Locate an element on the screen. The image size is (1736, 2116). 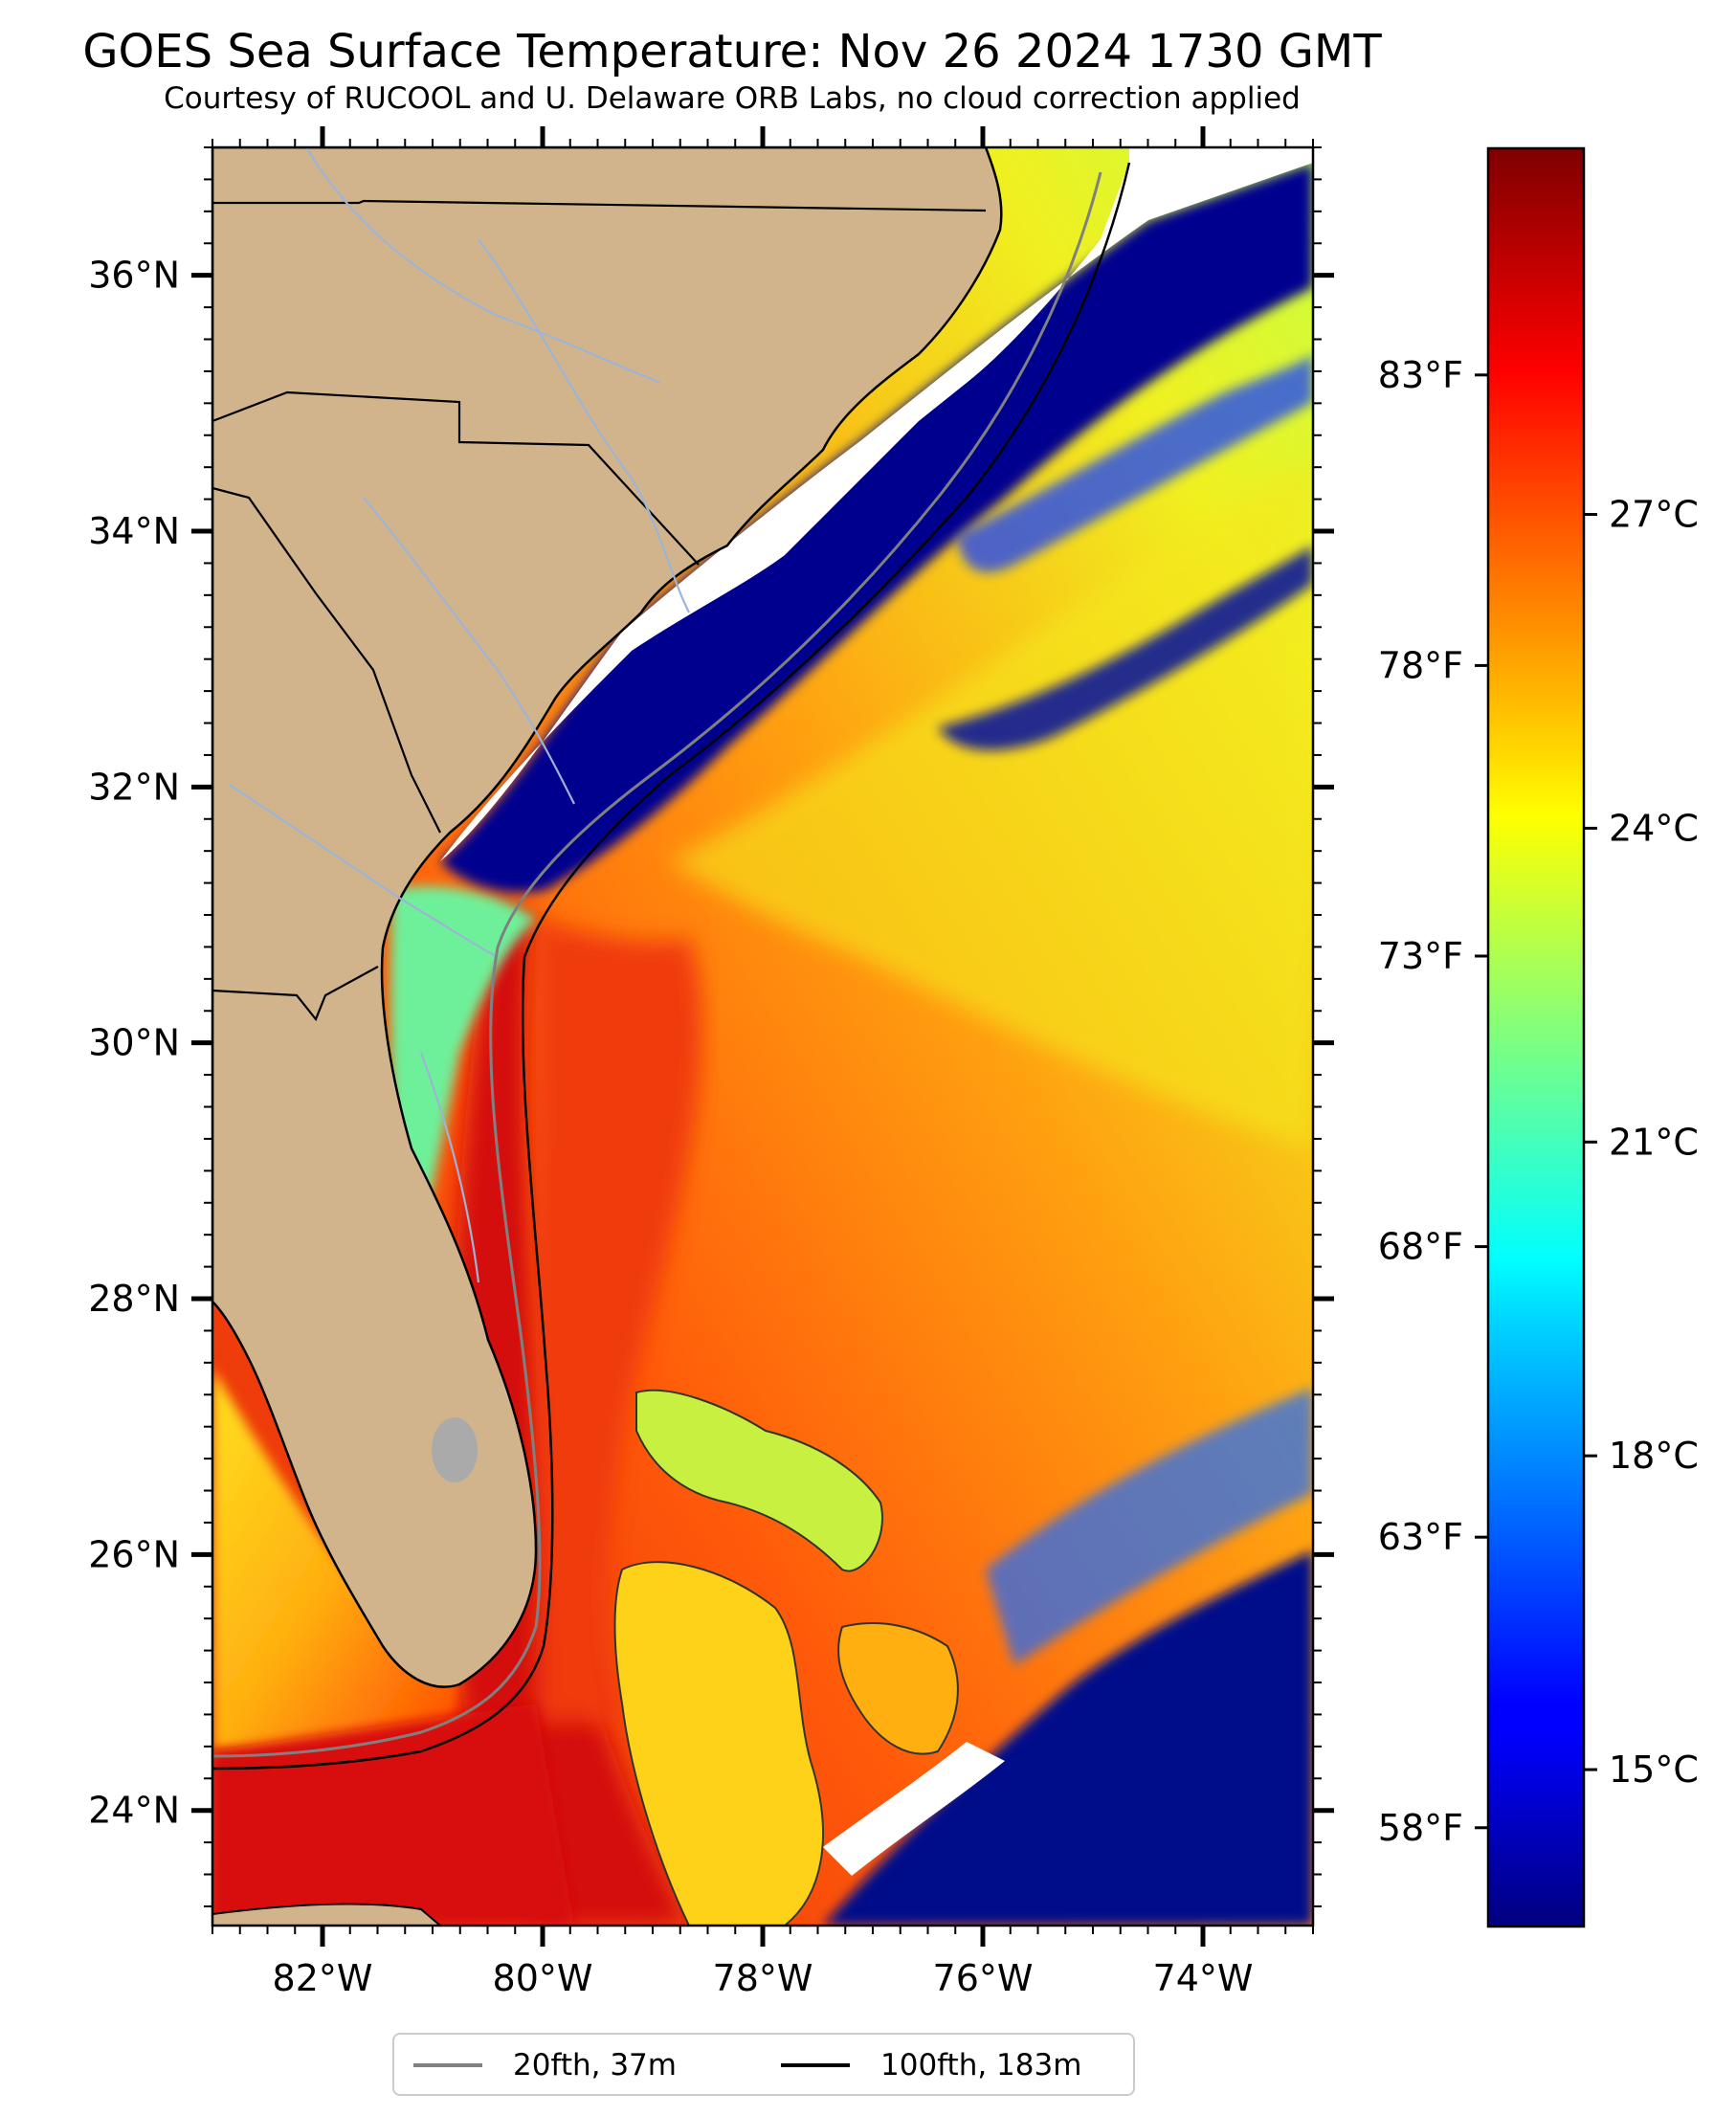
fahrenheit-label: 58°F is located at coordinates (1420, 1828).